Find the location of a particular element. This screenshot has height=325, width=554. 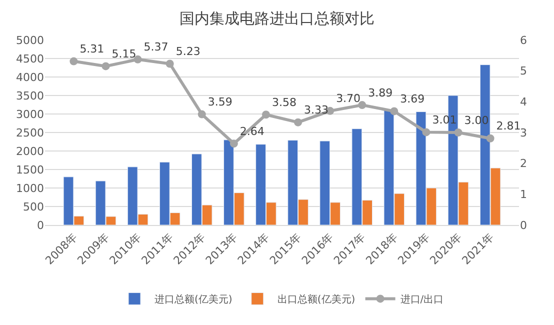

y2-tick-label: 6 is located at coordinates (523, 40).